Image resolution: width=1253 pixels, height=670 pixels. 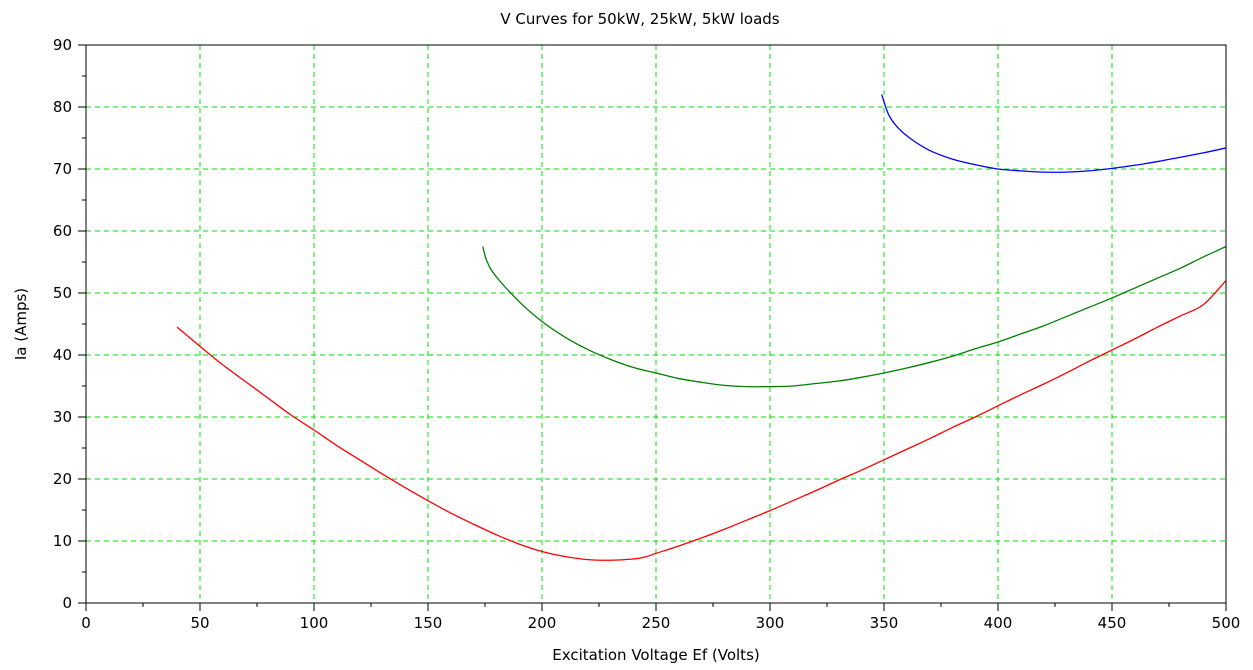 What do you see at coordinates (21, 324) in the screenshot?
I see `y-axis-label: Ia (Amps)` at bounding box center [21, 324].